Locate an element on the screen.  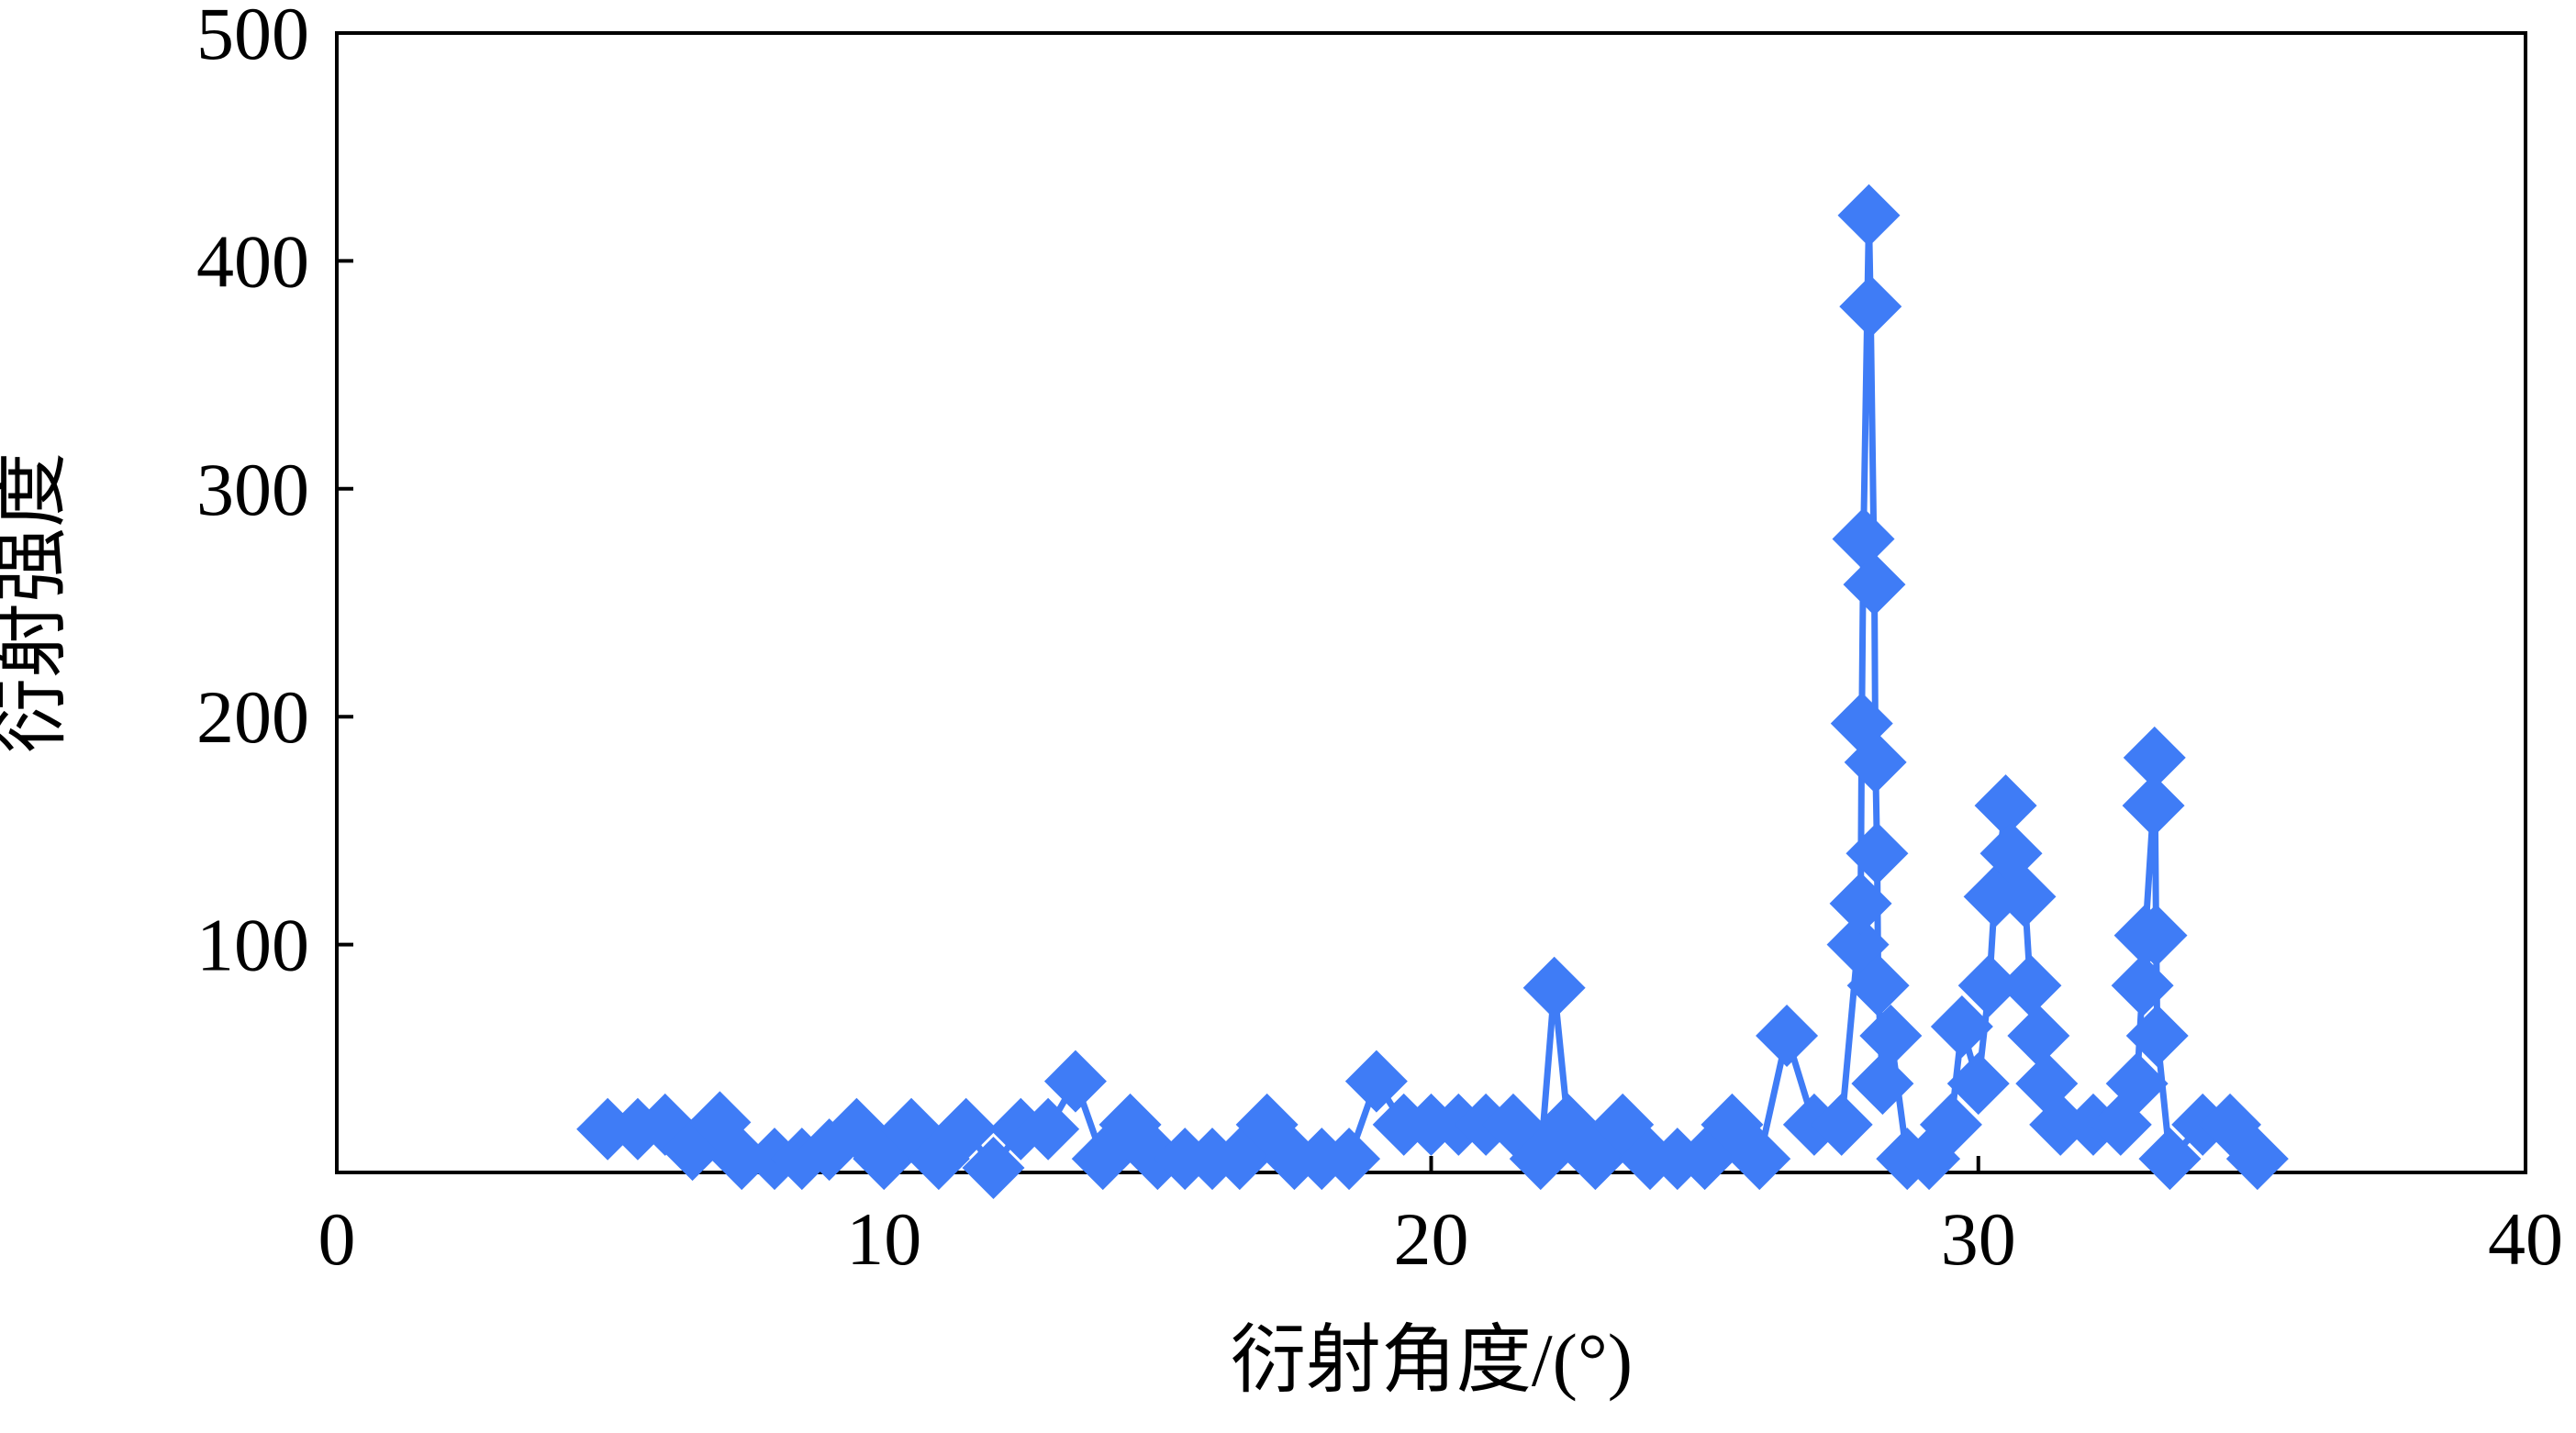
y-tick-label: 300 is located at coordinates (252, 489).